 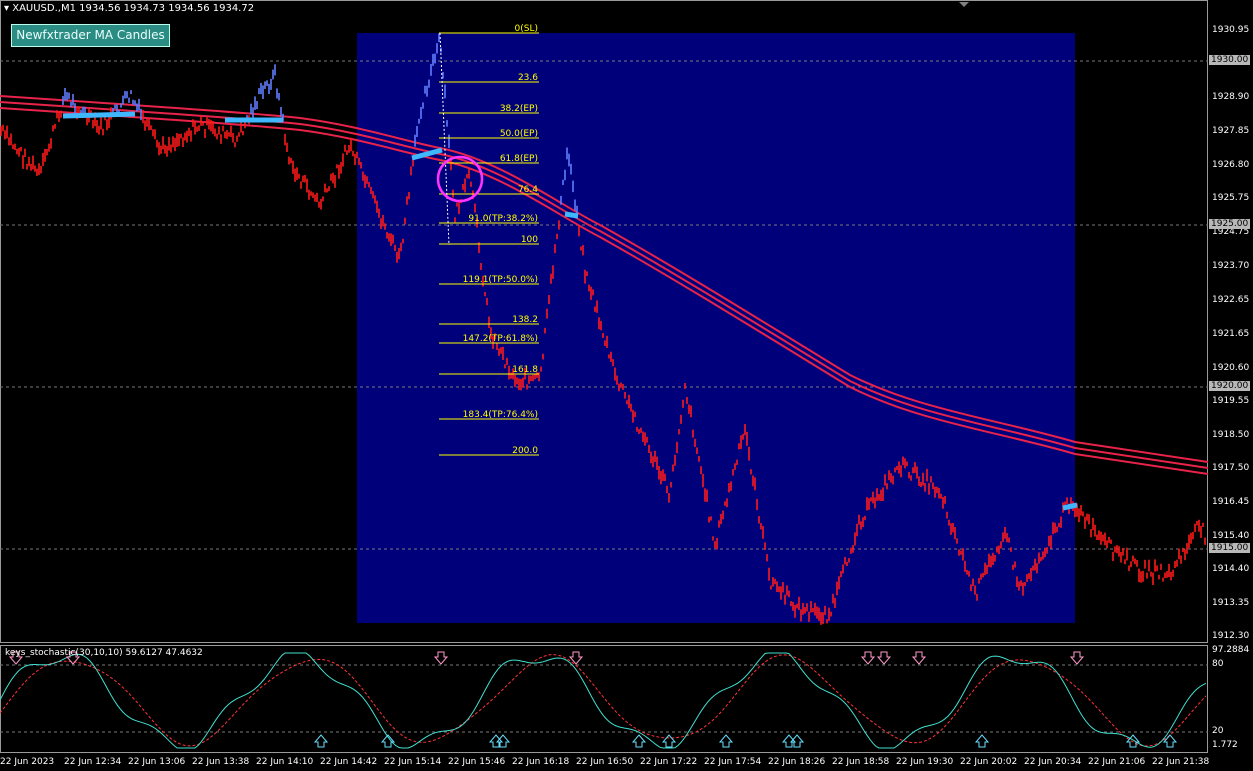 What do you see at coordinates (1218, 731) in the screenshot?
I see `stochastic-axis-label: 20` at bounding box center [1218, 731].